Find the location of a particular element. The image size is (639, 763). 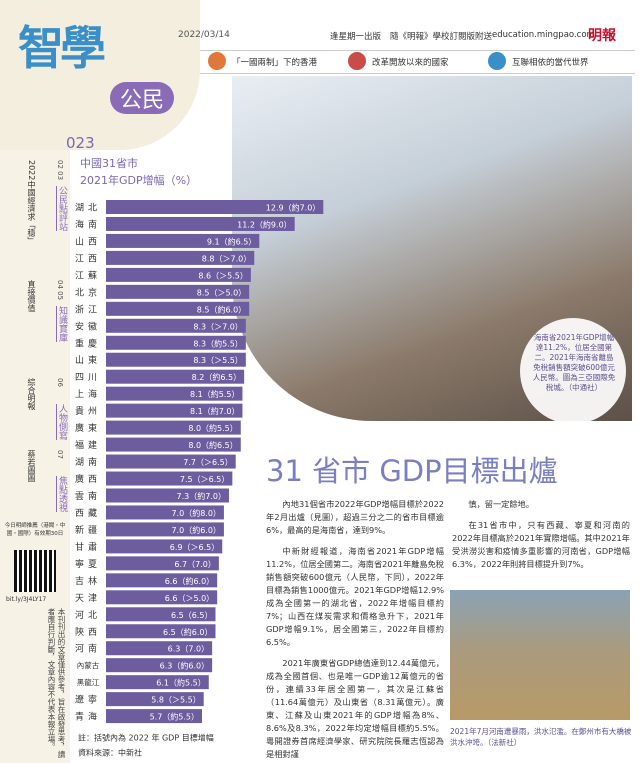

value-label: 8.1（約7.0） is located at coordinates (214, 411).